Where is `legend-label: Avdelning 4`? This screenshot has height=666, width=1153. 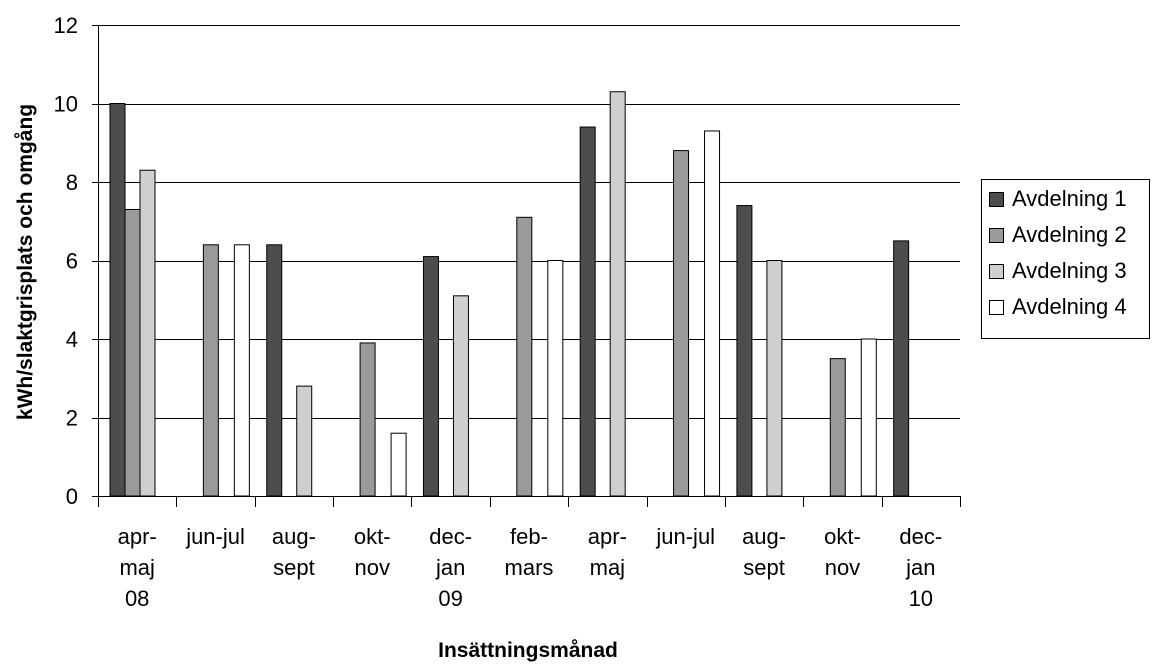 legend-label: Avdelning 4 is located at coordinates (1069, 306).